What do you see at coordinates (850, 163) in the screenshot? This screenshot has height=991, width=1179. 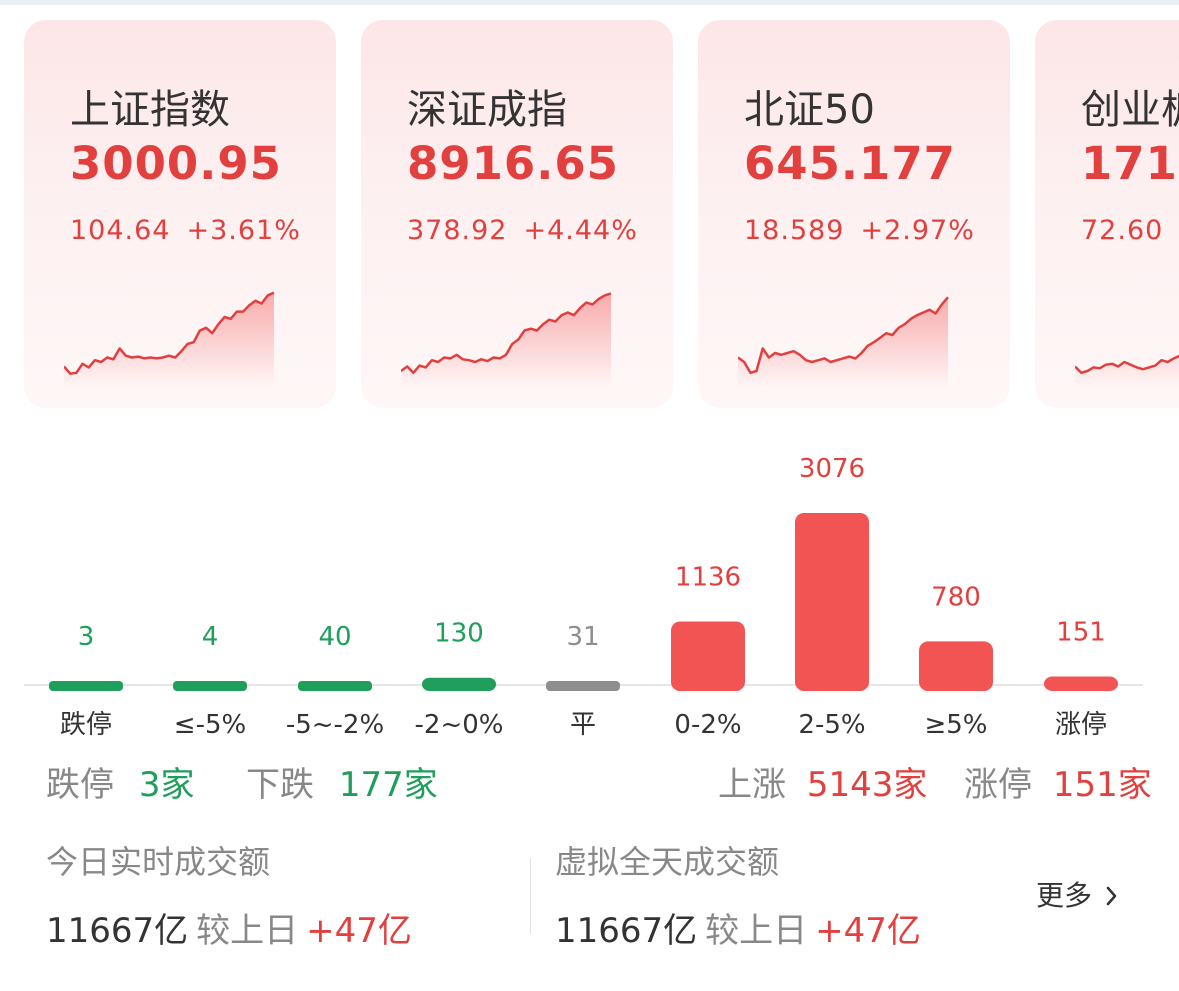 I see `index-value: 645.177` at bounding box center [850, 163].